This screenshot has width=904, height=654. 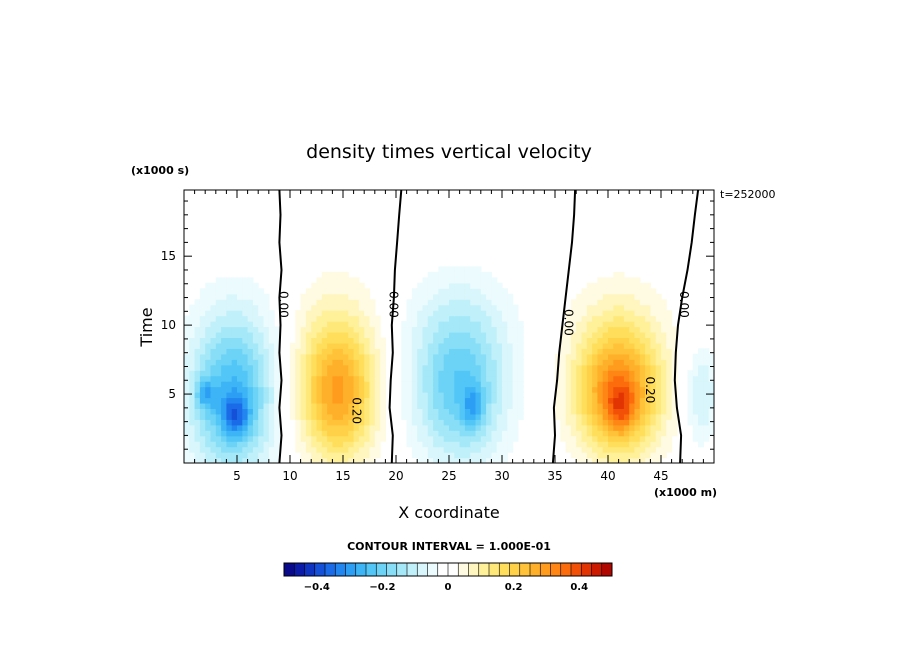 What do you see at coordinates (448, 587) in the screenshot?
I see `colorbar-tick-label: 0` at bounding box center [448, 587].